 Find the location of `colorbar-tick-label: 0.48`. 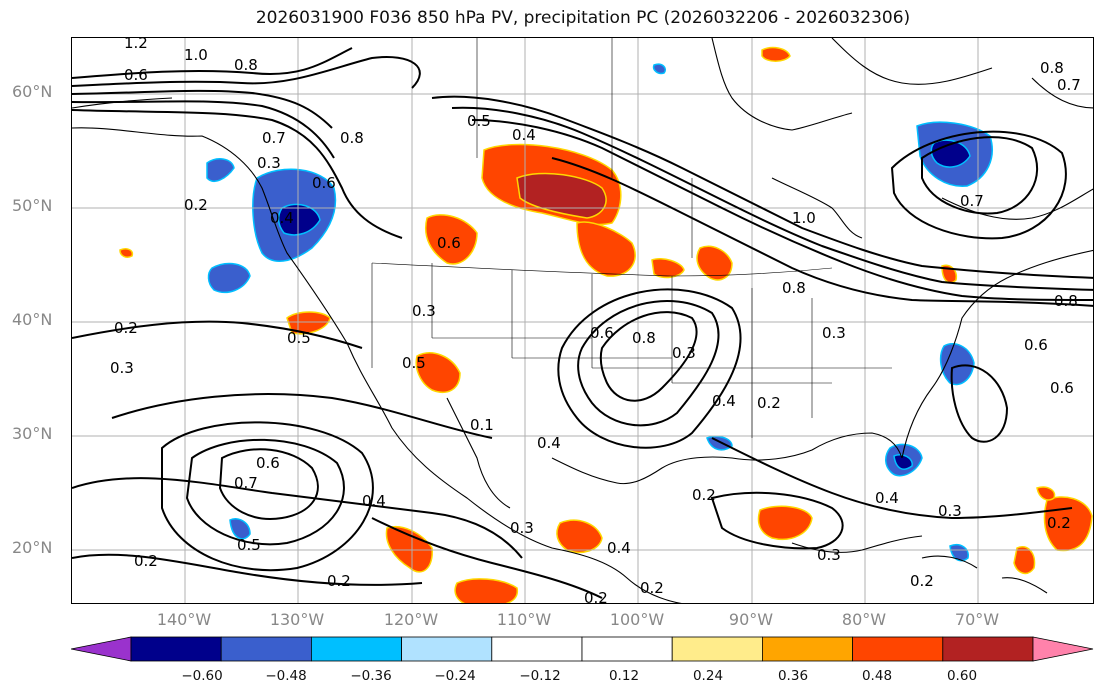

colorbar-tick-label: 0.48 is located at coordinates (877, 676).